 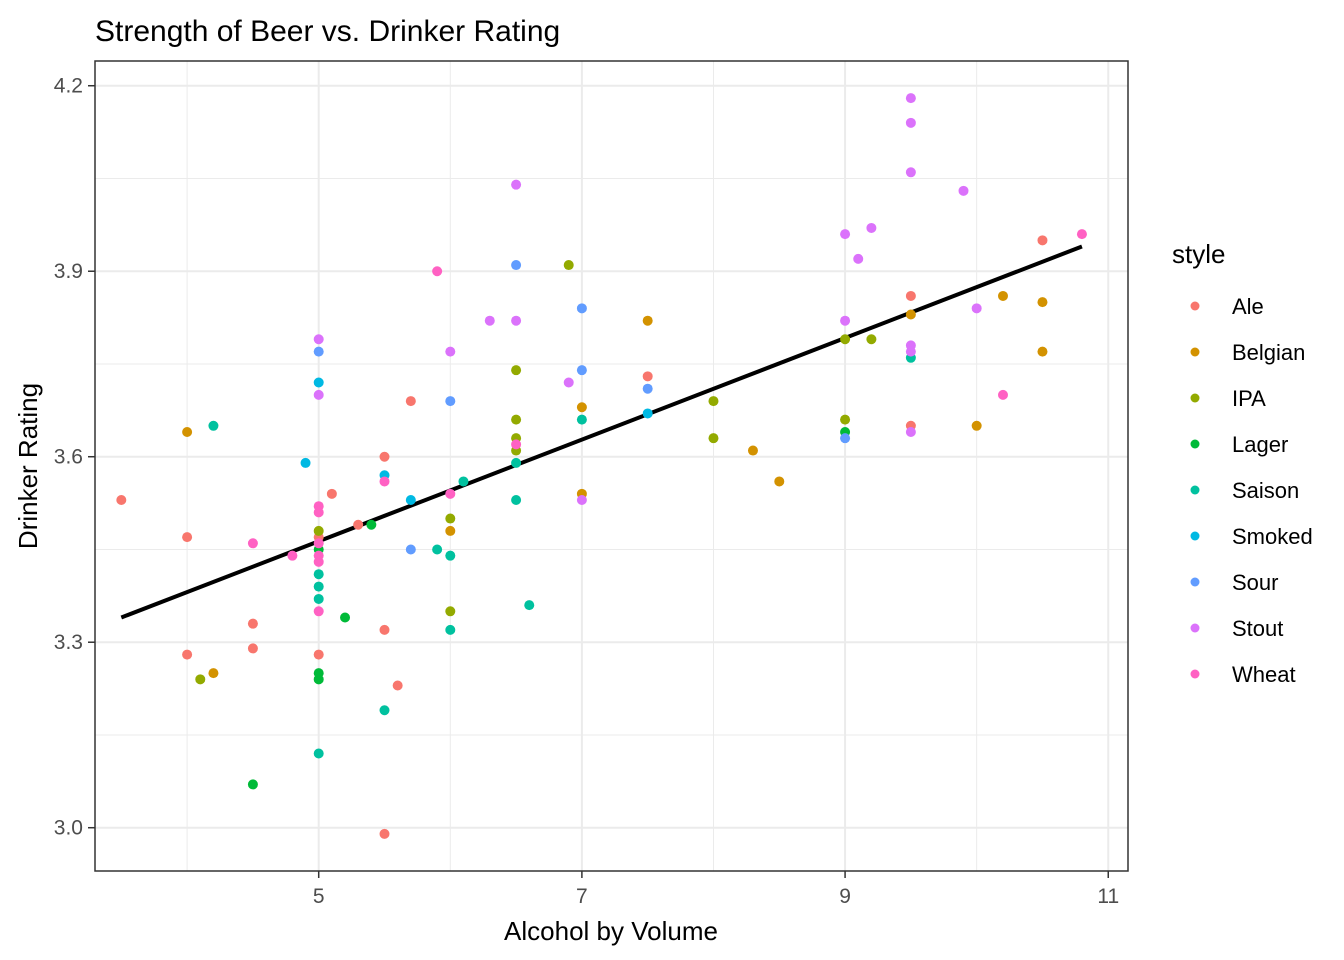 What do you see at coordinates (68, 457) in the screenshot?
I see `y-tick-label: 3.6` at bounding box center [68, 457].